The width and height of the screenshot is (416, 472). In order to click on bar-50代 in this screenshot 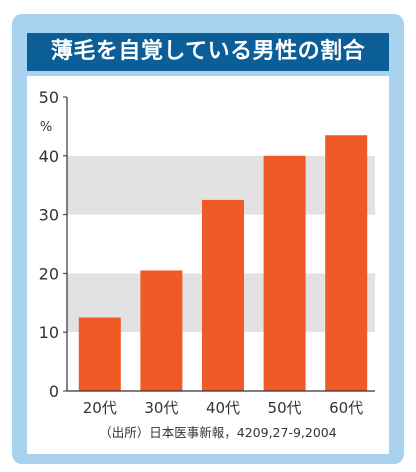, I will do `click(284, 273)`.